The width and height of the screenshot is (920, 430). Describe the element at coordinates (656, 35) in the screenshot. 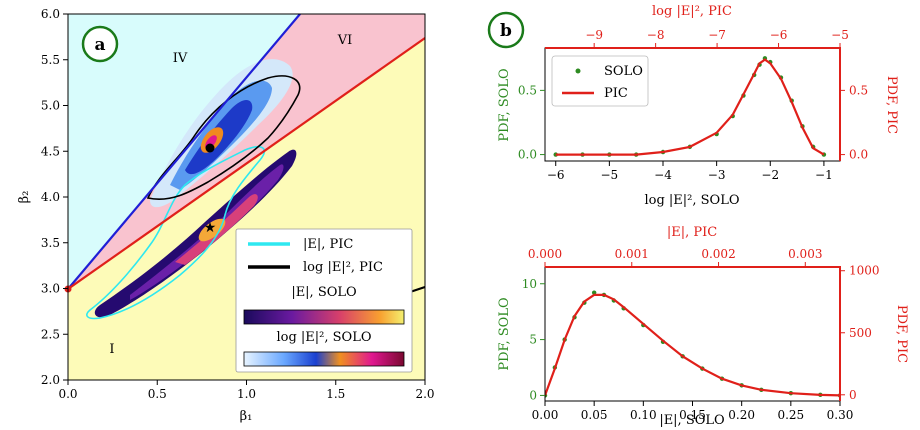

I see `b1-top-xtick-label-1: −8` at that location.